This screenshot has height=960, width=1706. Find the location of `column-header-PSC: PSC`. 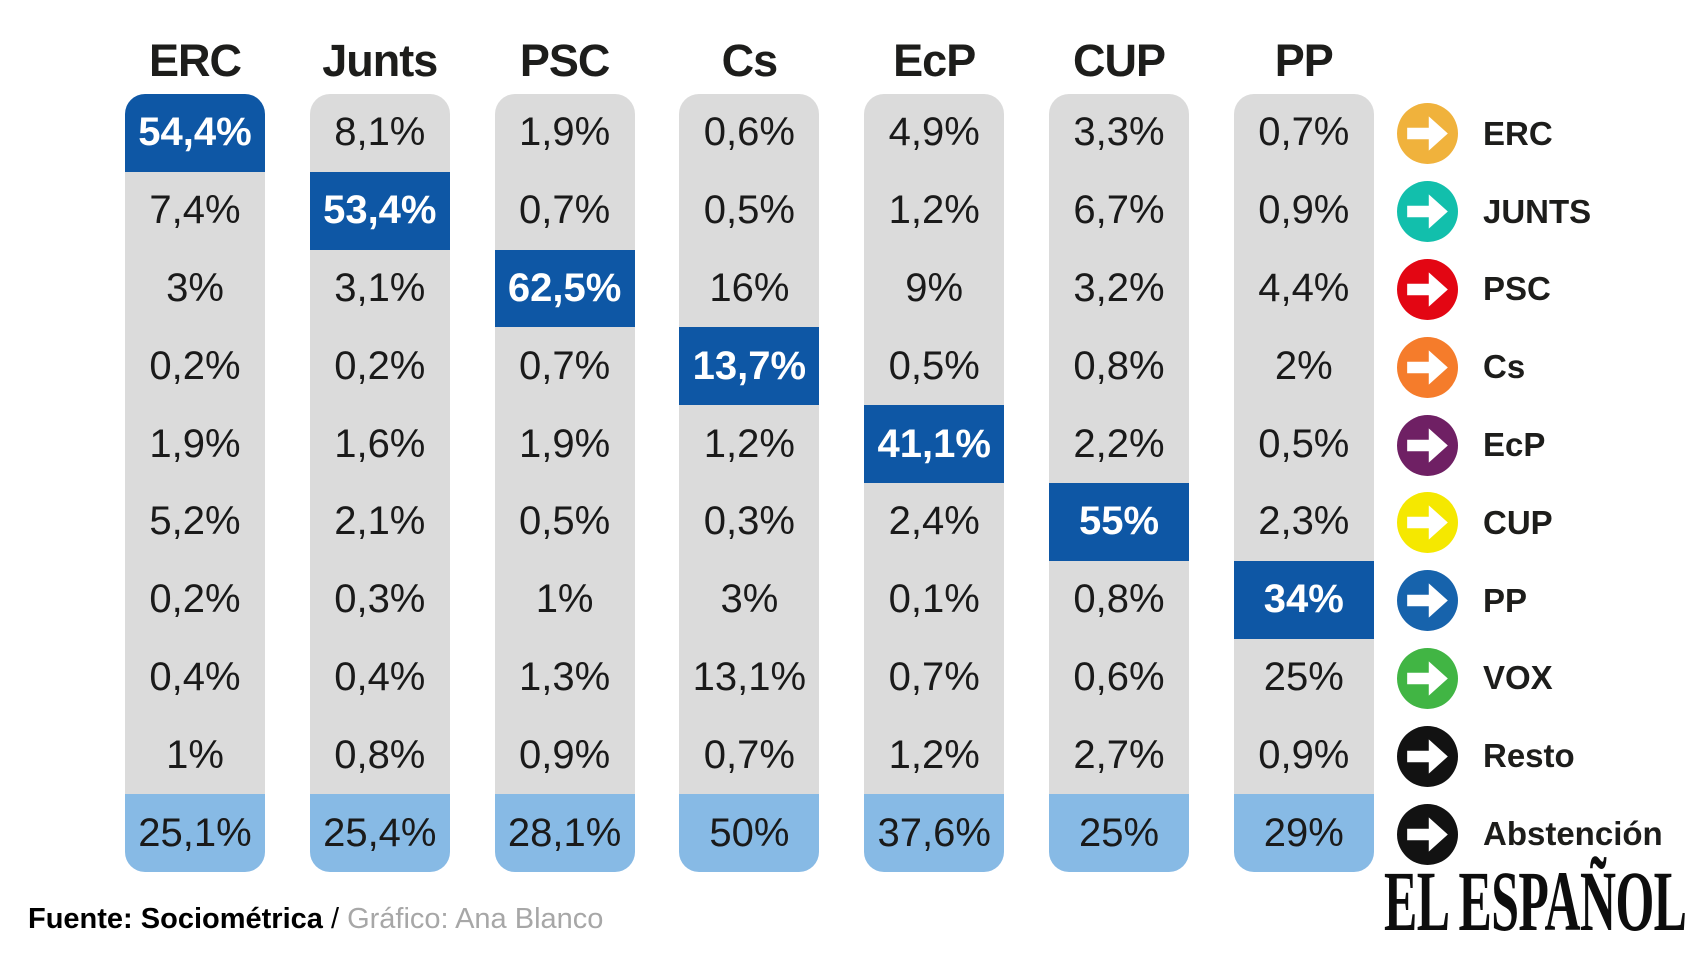

column-header-PSC: PSC is located at coordinates (565, 60).